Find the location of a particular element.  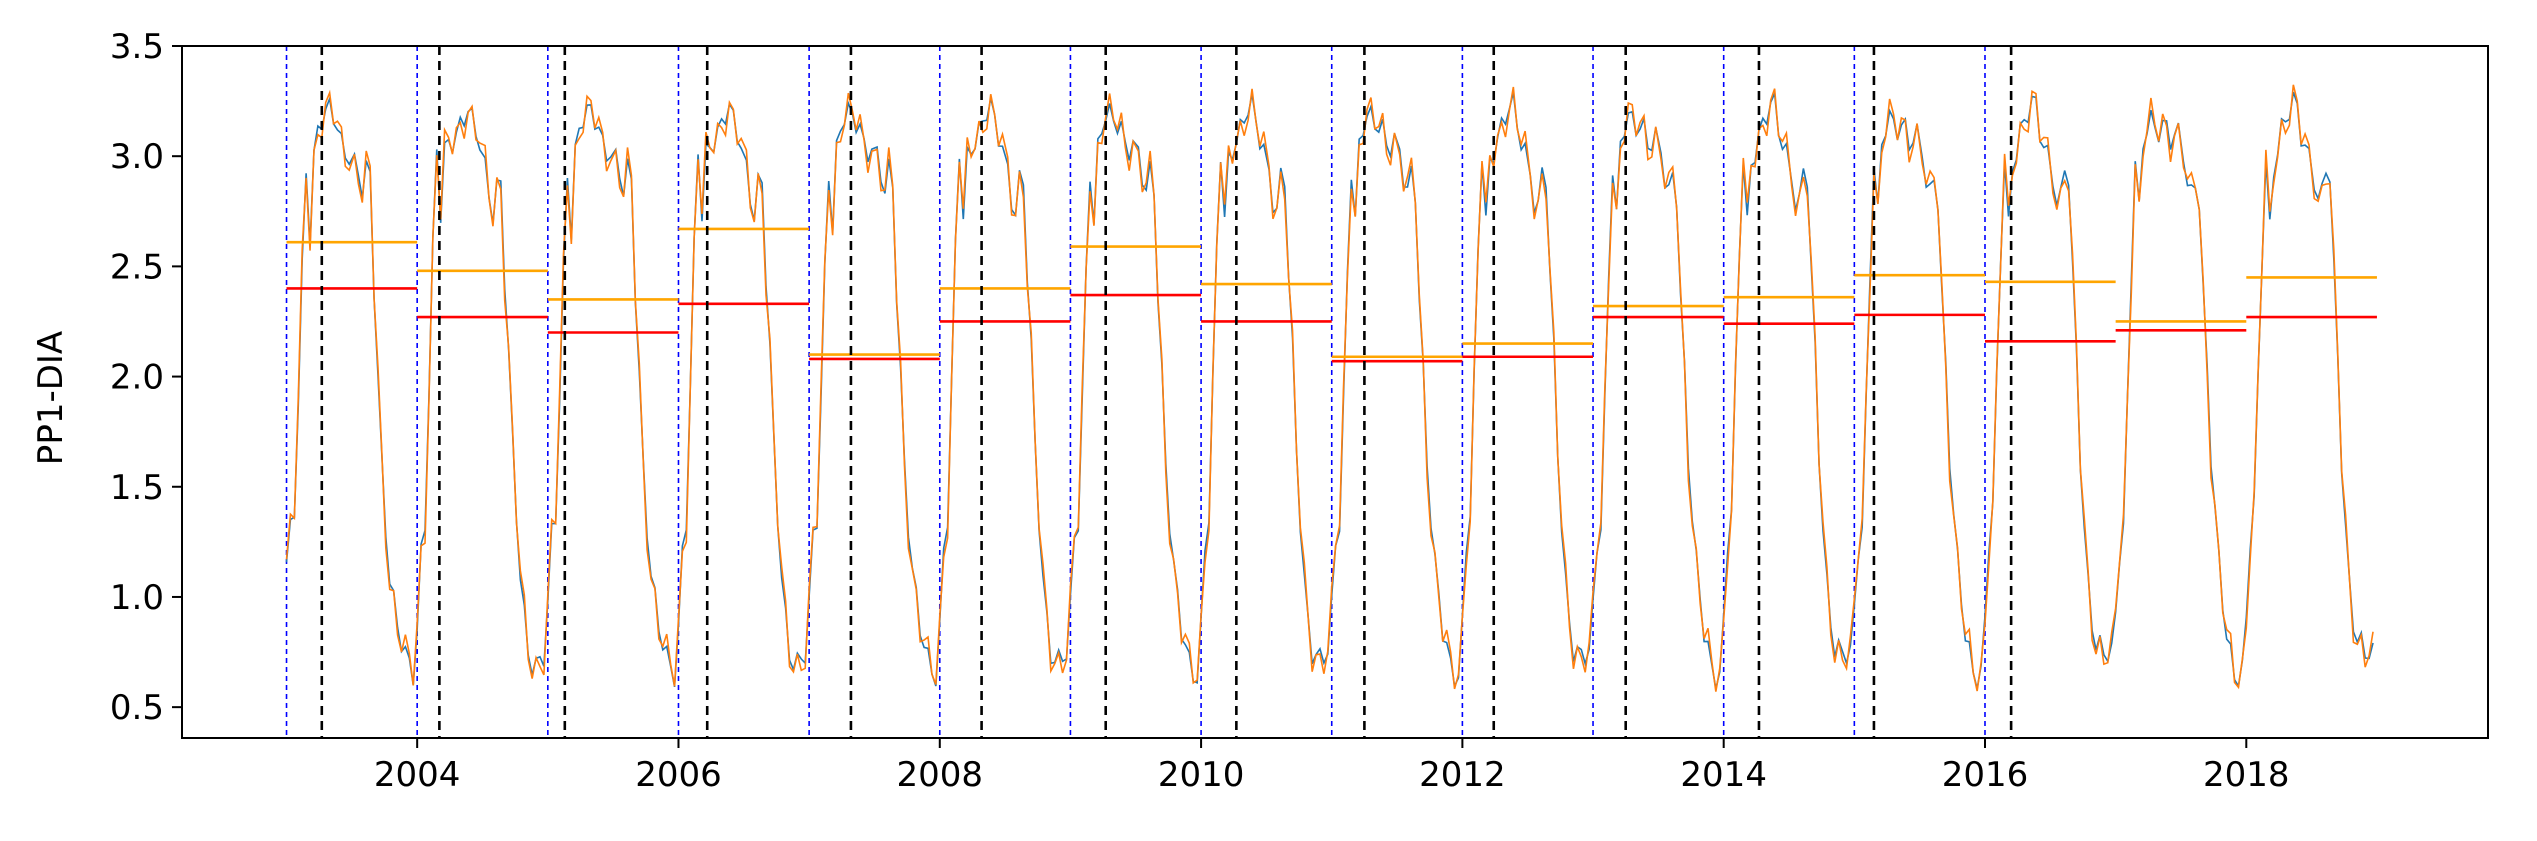

x-tick-label: 2008 is located at coordinates (940, 775).